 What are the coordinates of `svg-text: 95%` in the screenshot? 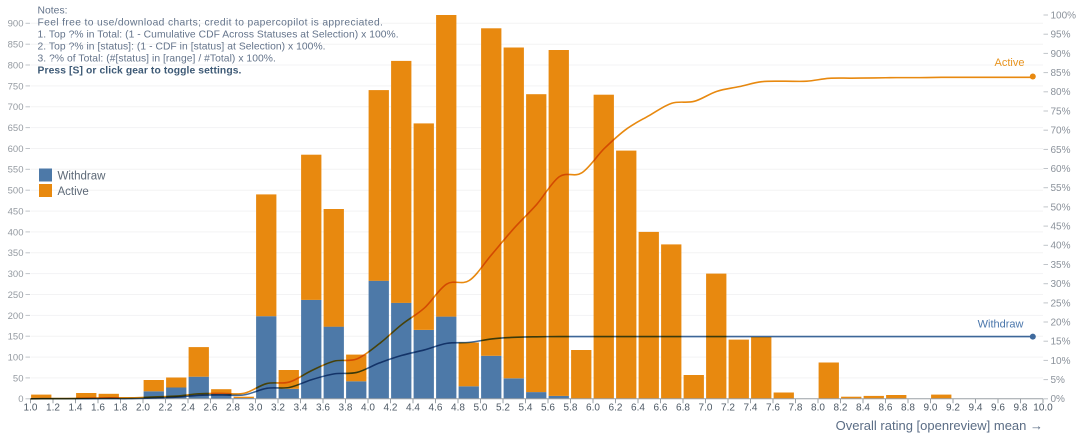 It's located at (1061, 35).